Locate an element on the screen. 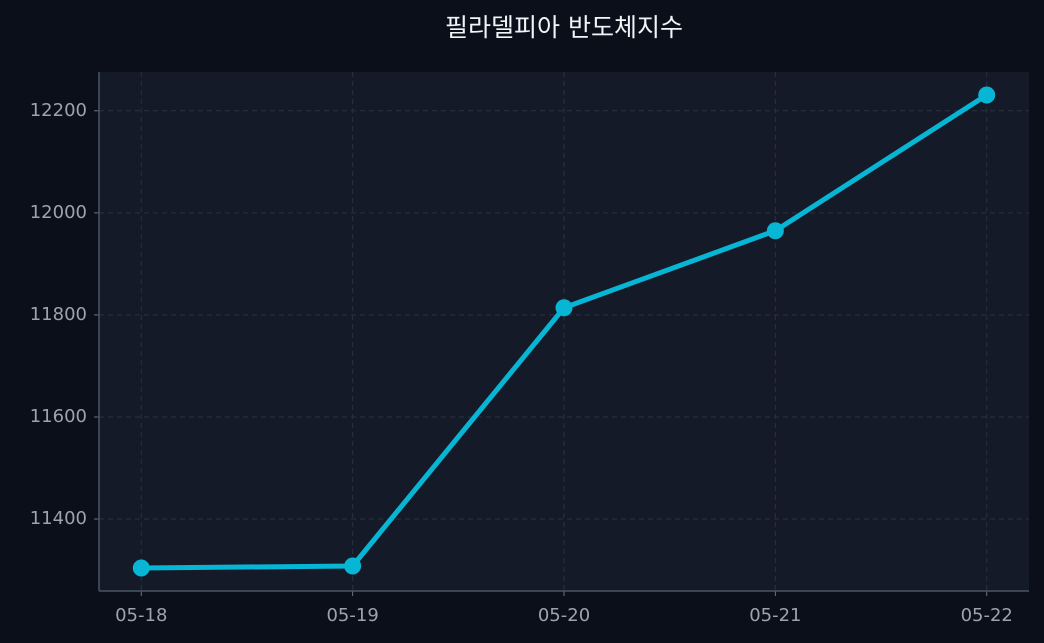  y-tick-label: 12200 is located at coordinates (58, 110).